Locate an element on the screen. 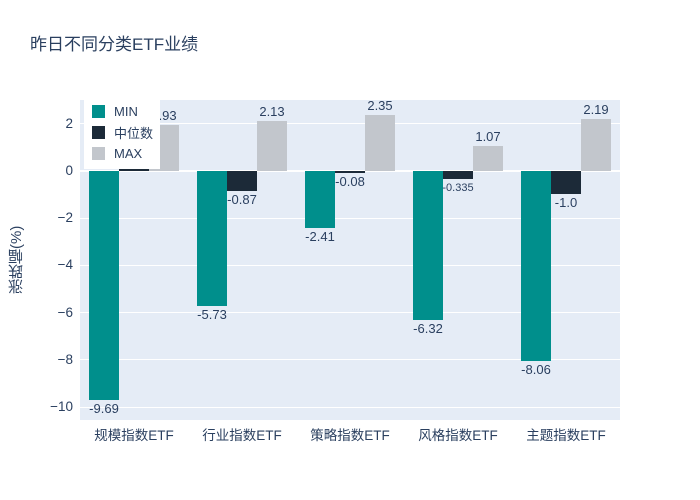 The width and height of the screenshot is (700, 500). bar-value-label: 2.35 is located at coordinates (380, 106).